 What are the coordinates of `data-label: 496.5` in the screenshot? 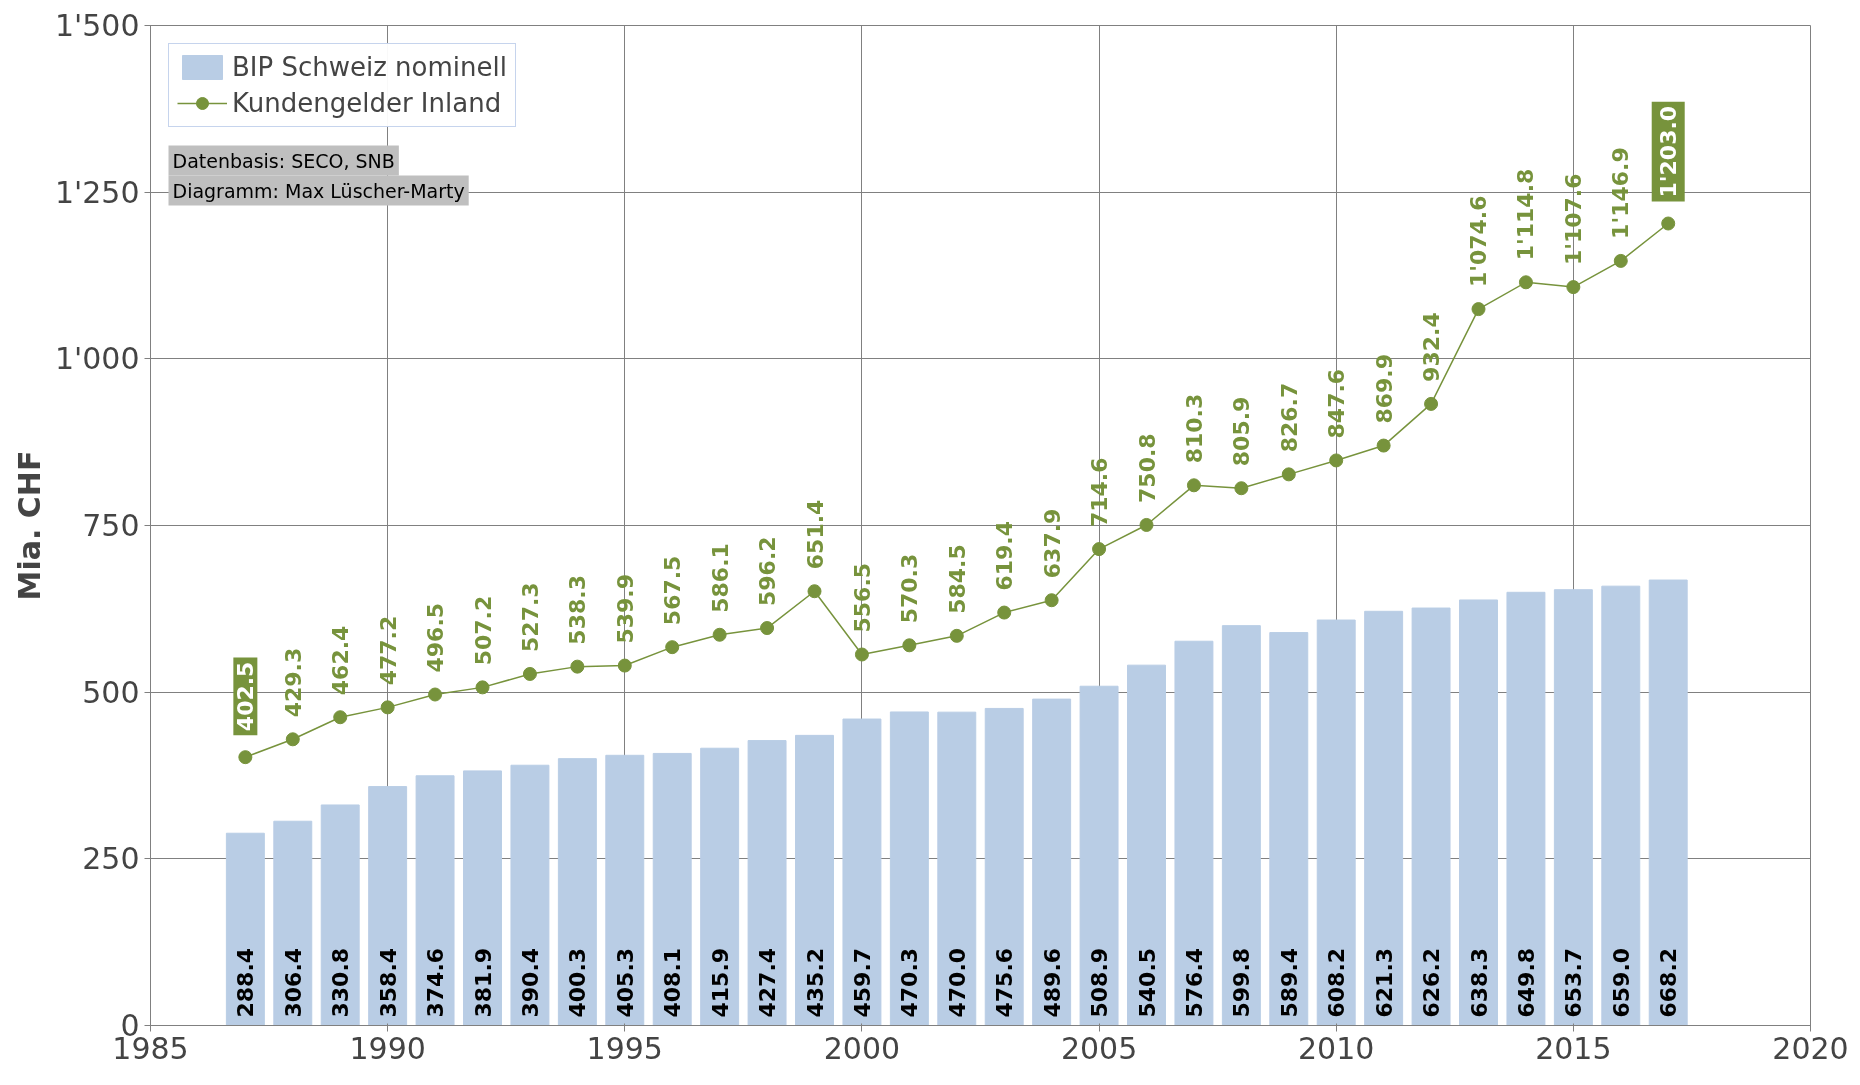 It's located at (436, 637).